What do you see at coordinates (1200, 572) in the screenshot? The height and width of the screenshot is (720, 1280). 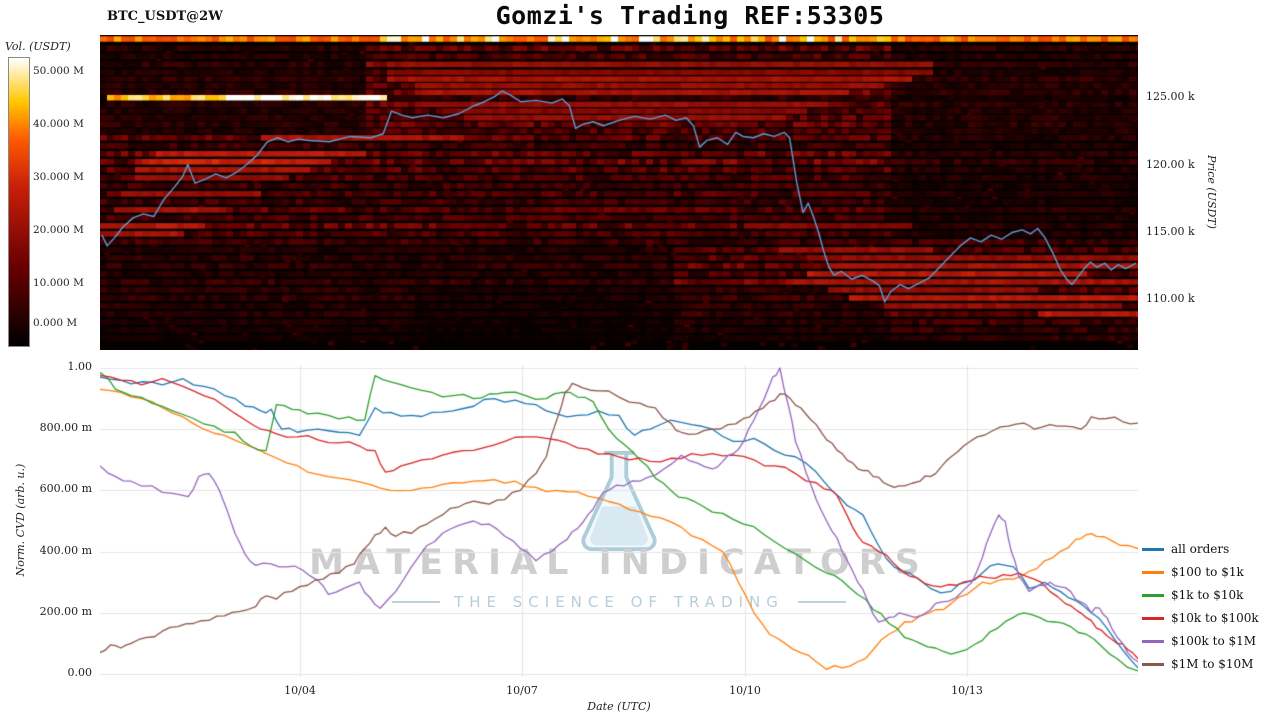 I see `legend-item: $100 to $1k` at bounding box center [1200, 572].